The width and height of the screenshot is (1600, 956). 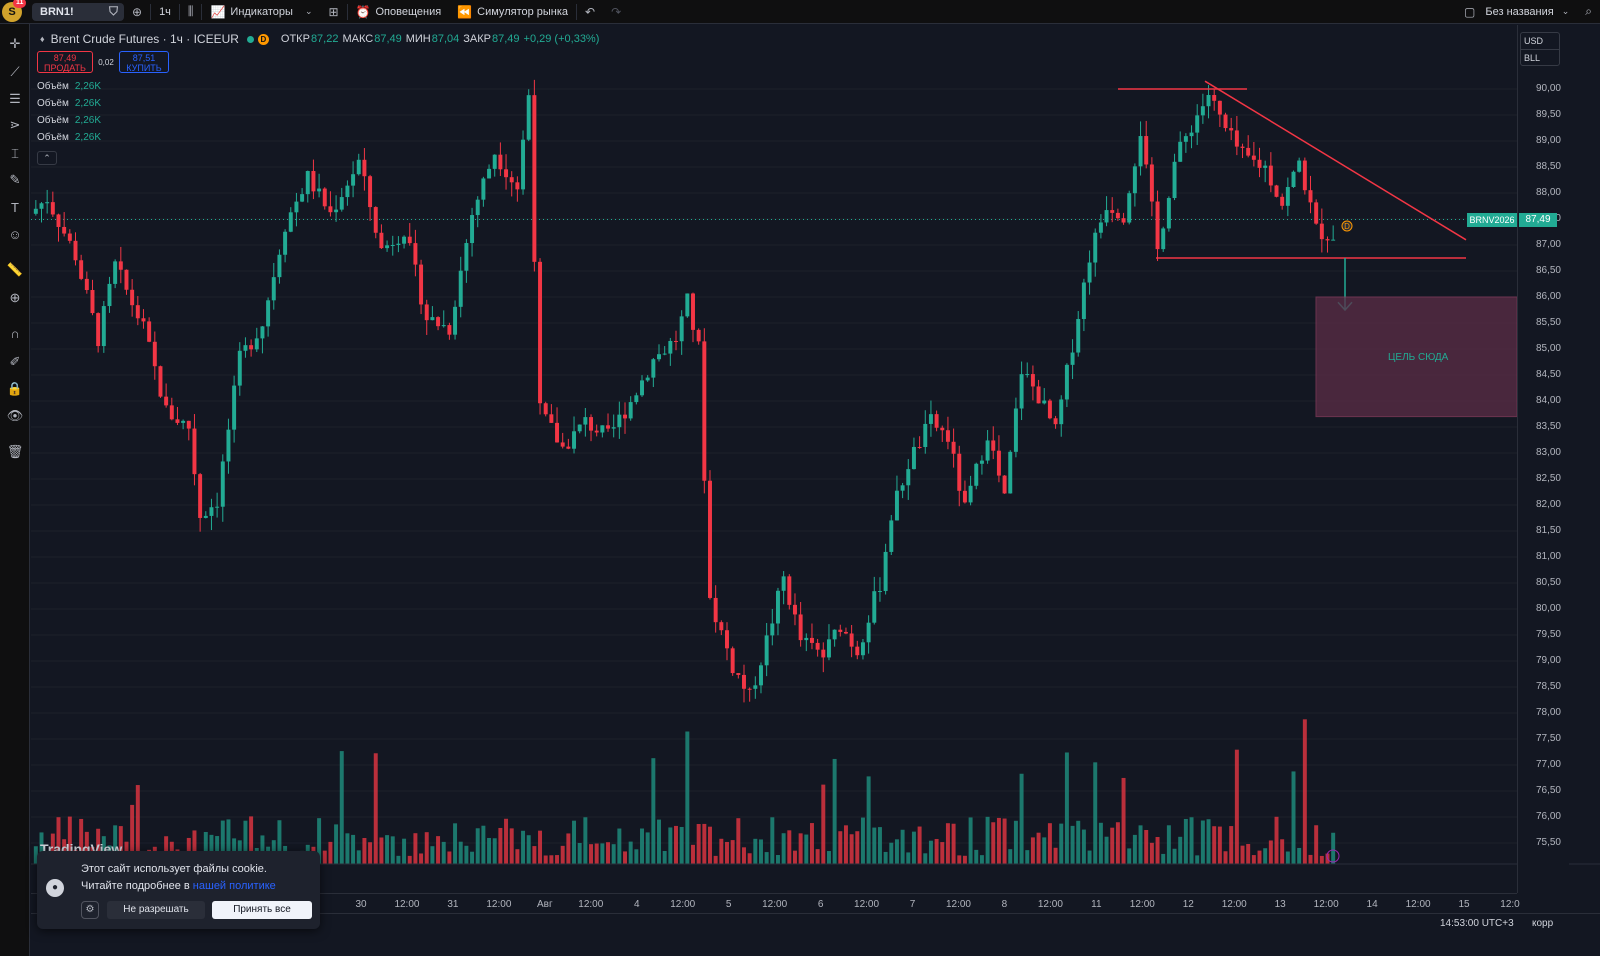 I want to click on projection-icon: ⌶, so click(x=15, y=153).